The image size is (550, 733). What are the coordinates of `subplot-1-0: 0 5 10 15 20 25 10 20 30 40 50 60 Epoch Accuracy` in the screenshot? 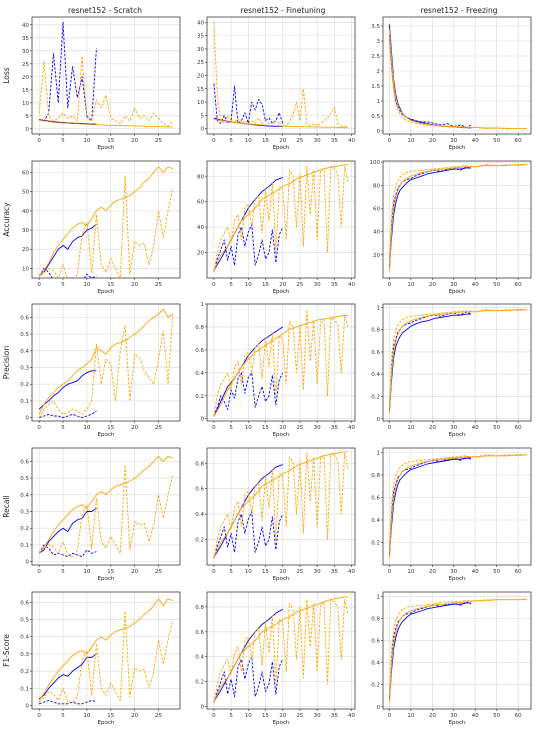 It's located at (91, 227).